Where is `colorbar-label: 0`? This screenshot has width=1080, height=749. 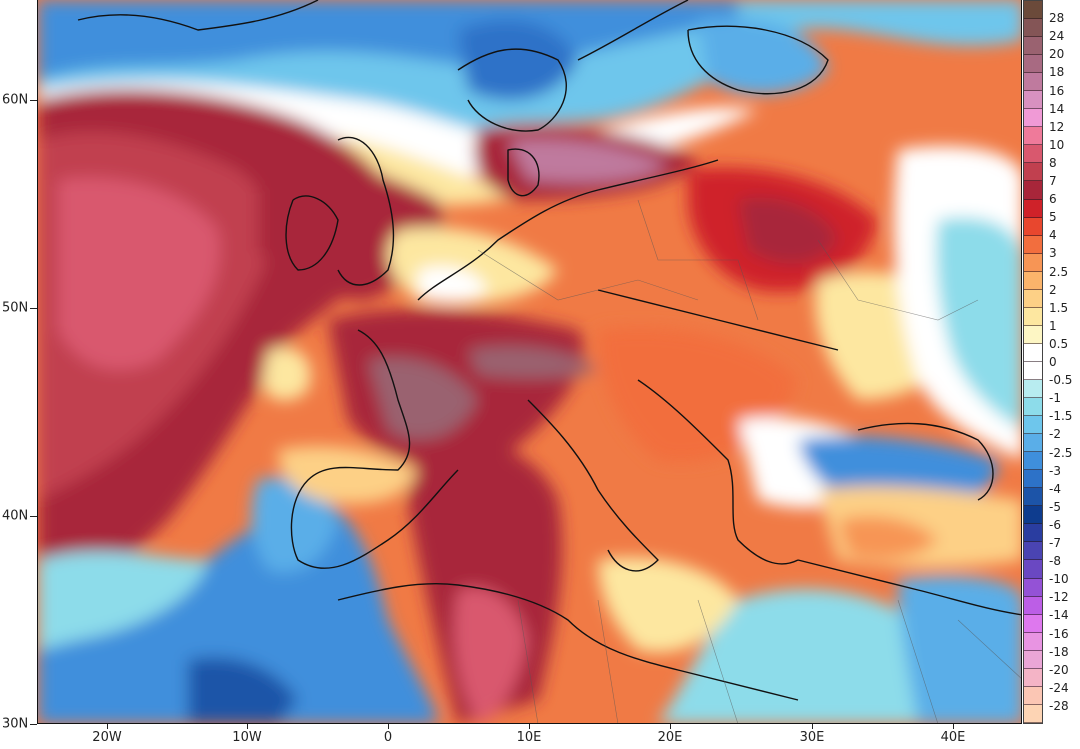
colorbar-label: 0 is located at coordinates (1053, 362).